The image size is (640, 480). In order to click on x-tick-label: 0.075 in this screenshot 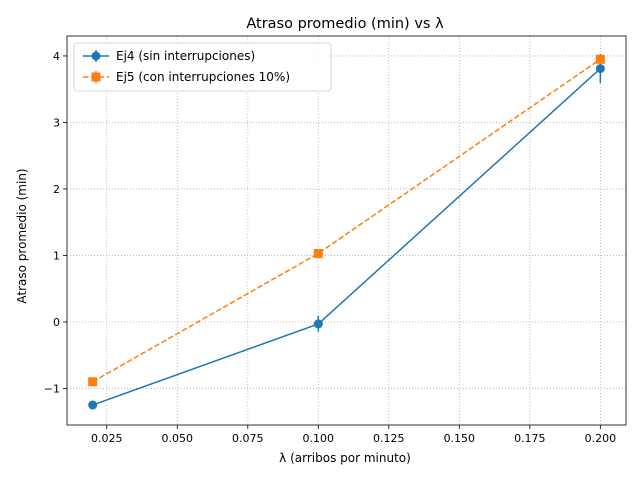, I will do `click(248, 438)`.